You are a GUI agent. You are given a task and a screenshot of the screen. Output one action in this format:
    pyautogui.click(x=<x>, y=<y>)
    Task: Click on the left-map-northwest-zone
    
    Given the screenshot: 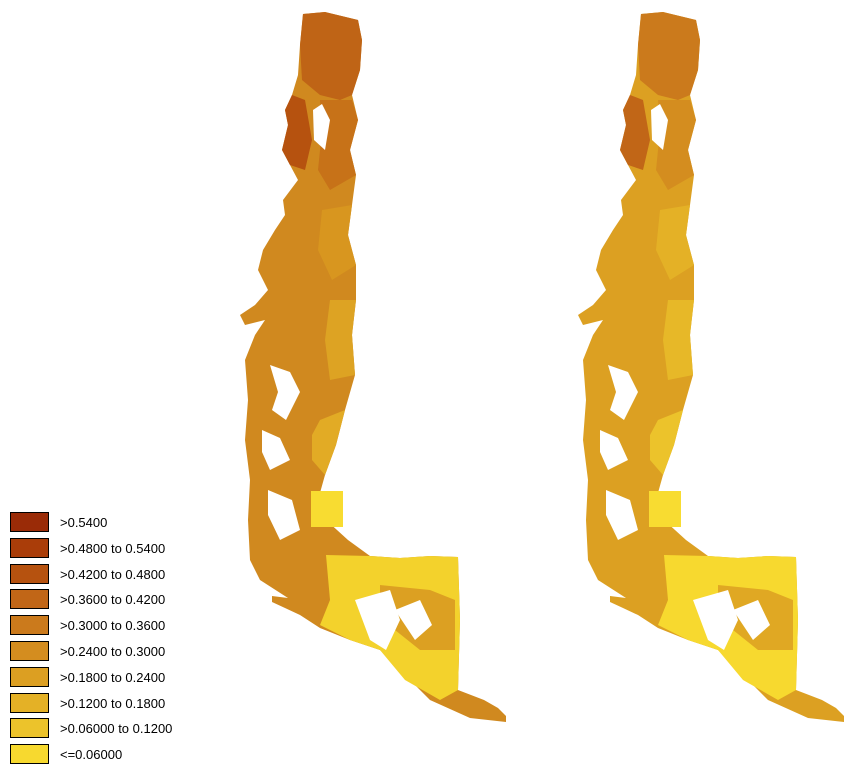 What is the action you would take?
    pyautogui.click(x=297, y=132)
    